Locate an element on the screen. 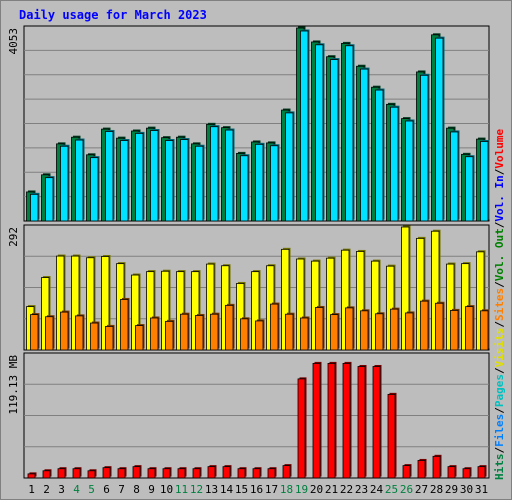 The image size is (512, 500). x-tick-label: 18 is located at coordinates (286, 489).